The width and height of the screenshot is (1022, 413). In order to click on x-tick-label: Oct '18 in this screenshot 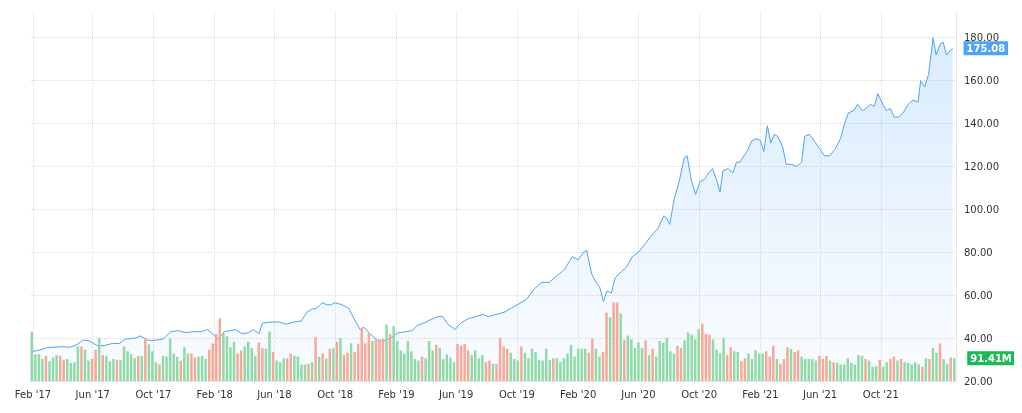, I will do `click(335, 394)`.